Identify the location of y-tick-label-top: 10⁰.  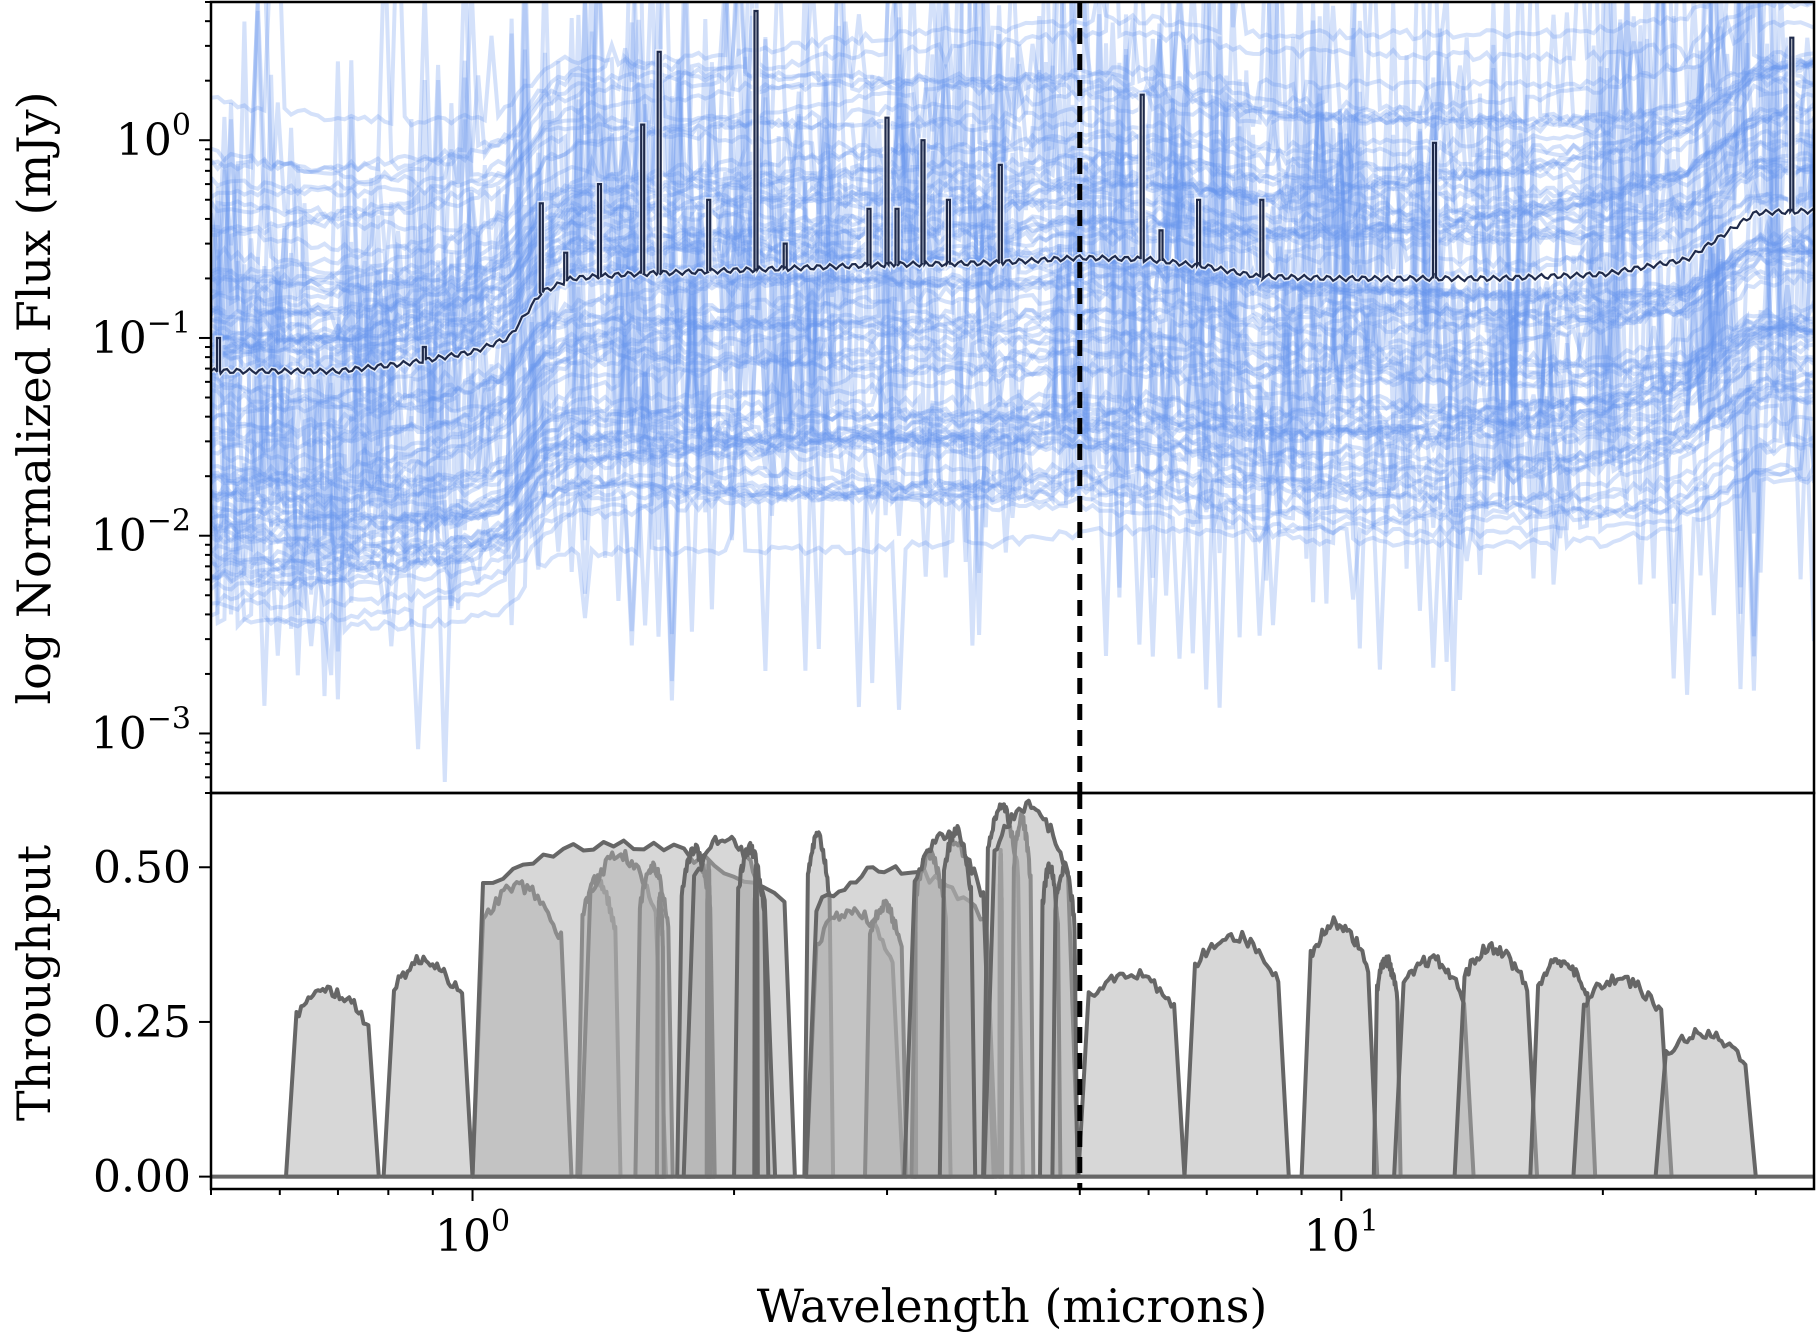
(153, 137).